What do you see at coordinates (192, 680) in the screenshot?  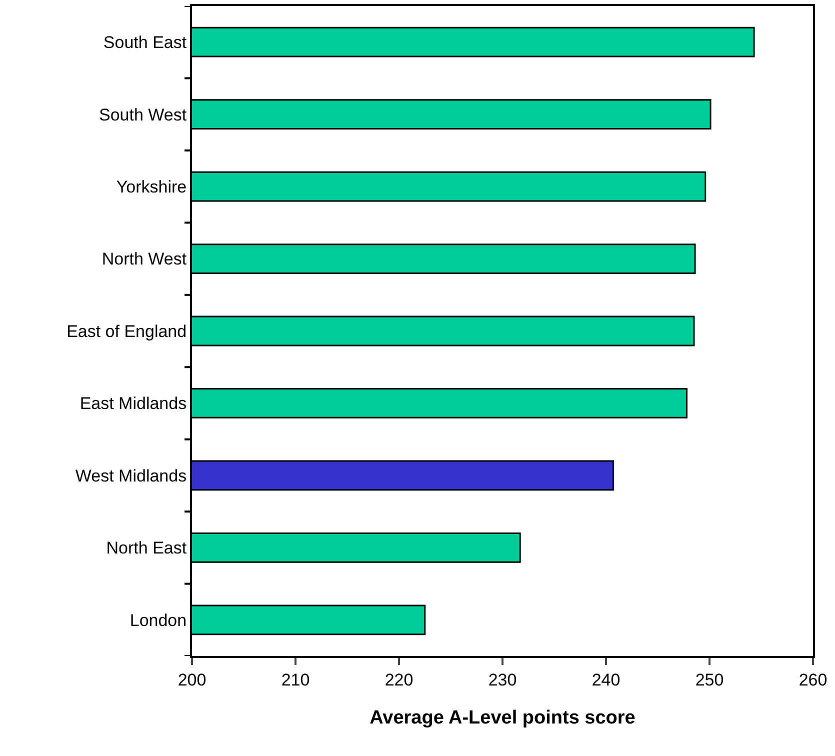 I see `x-tick-label: 200` at bounding box center [192, 680].